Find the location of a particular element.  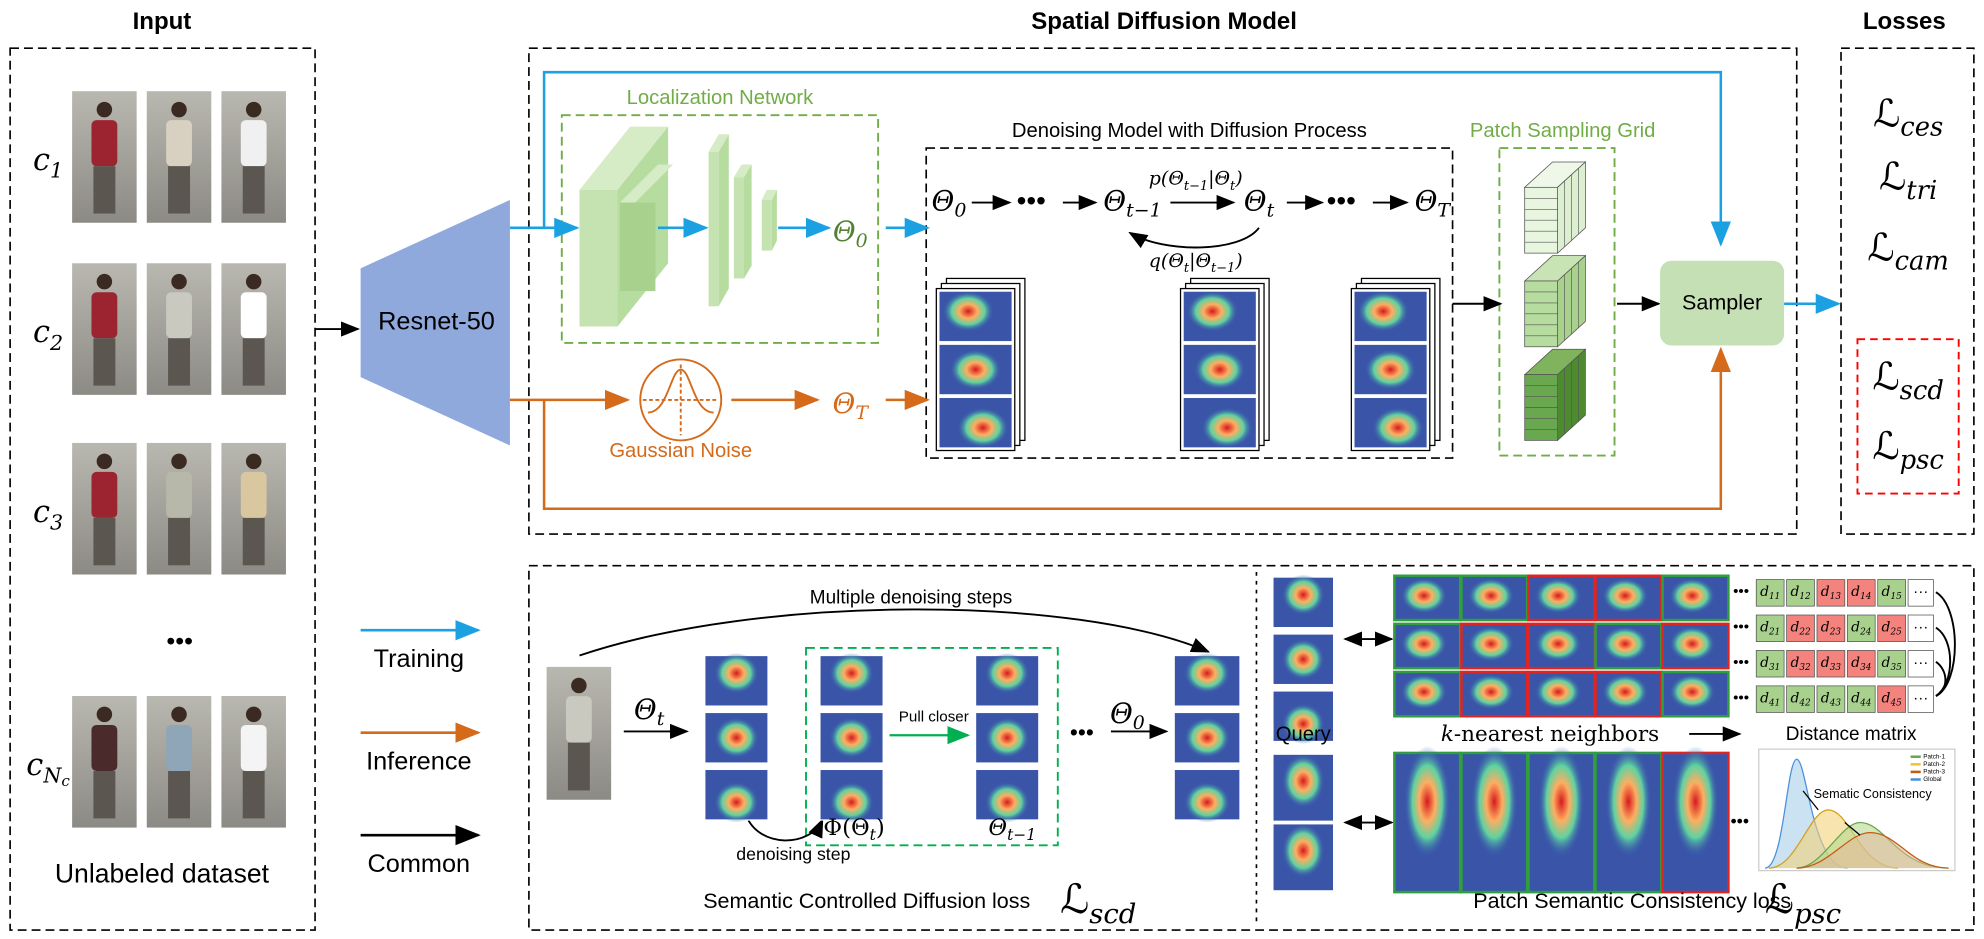

person-image is located at coordinates (104, 761).